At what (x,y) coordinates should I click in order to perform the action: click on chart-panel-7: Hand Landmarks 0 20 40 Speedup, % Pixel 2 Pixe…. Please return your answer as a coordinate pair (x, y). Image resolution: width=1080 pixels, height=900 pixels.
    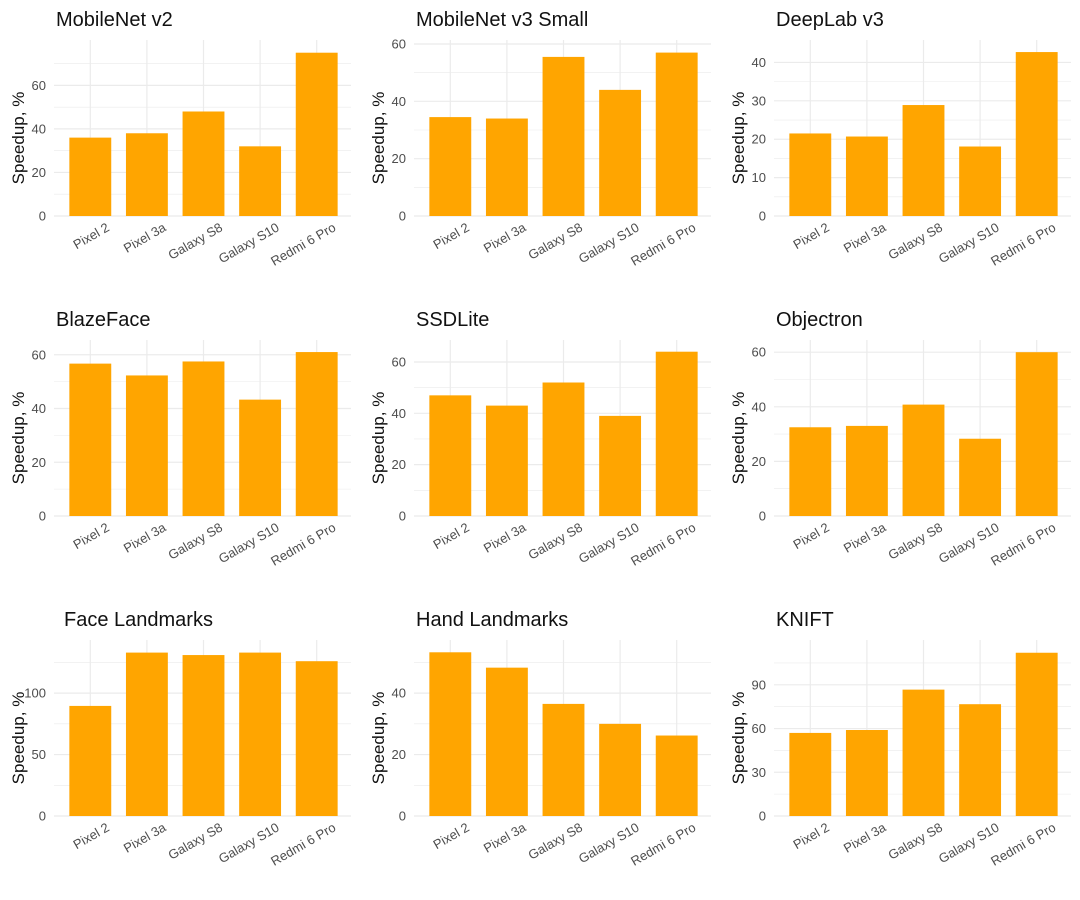
    Looking at the image, I should click on (540, 739).